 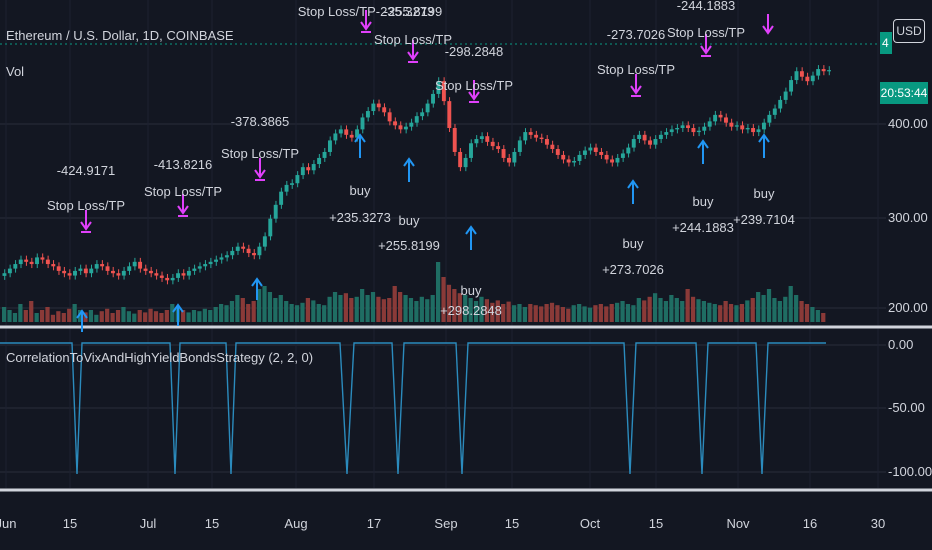 I want to click on volume-label: Vol, so click(x=15, y=71).